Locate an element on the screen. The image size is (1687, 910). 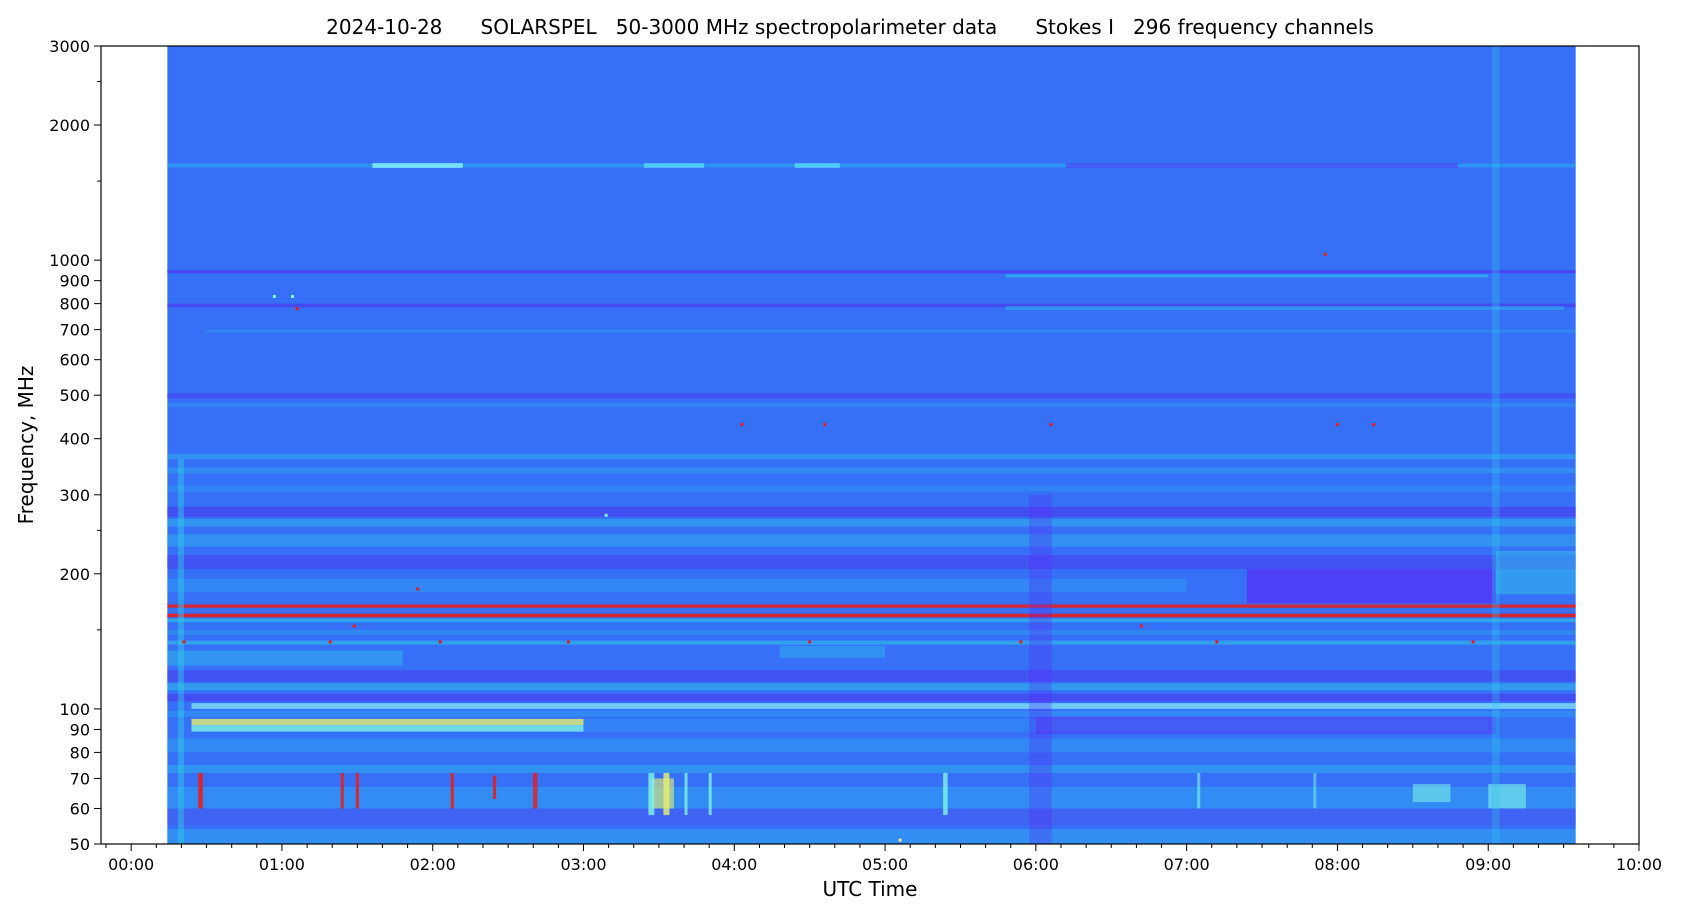
y-tick-label: 1000 is located at coordinates (69, 260).